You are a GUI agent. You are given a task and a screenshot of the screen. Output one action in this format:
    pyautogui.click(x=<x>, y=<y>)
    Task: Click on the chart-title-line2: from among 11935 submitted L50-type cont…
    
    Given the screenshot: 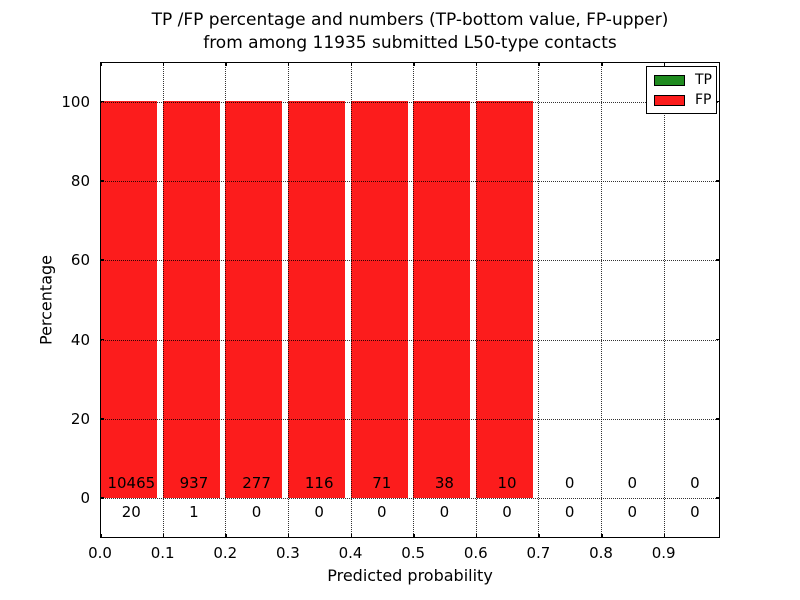 What is the action you would take?
    pyautogui.click(x=410, y=43)
    